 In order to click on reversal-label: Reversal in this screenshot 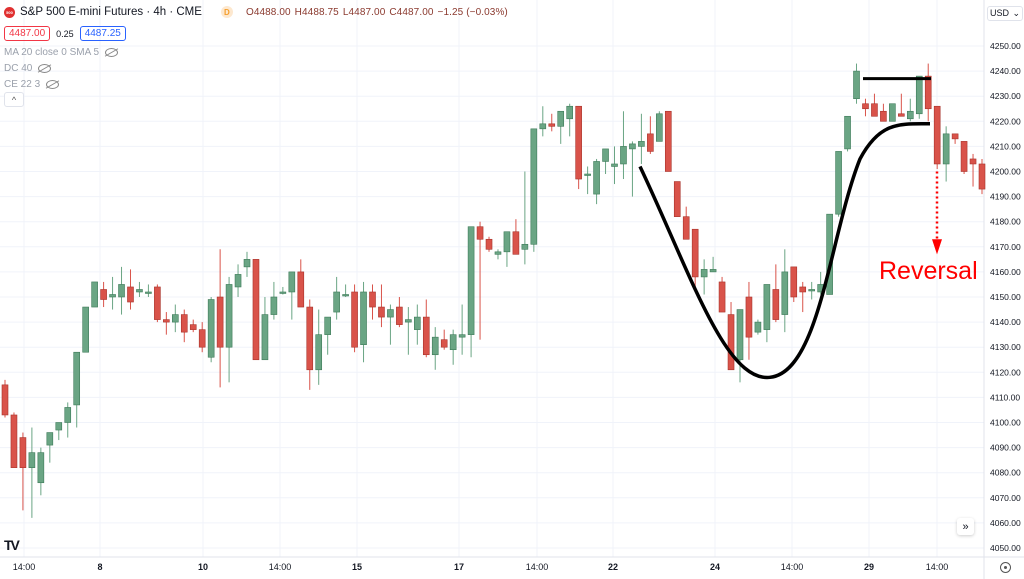, I will do `click(928, 271)`.